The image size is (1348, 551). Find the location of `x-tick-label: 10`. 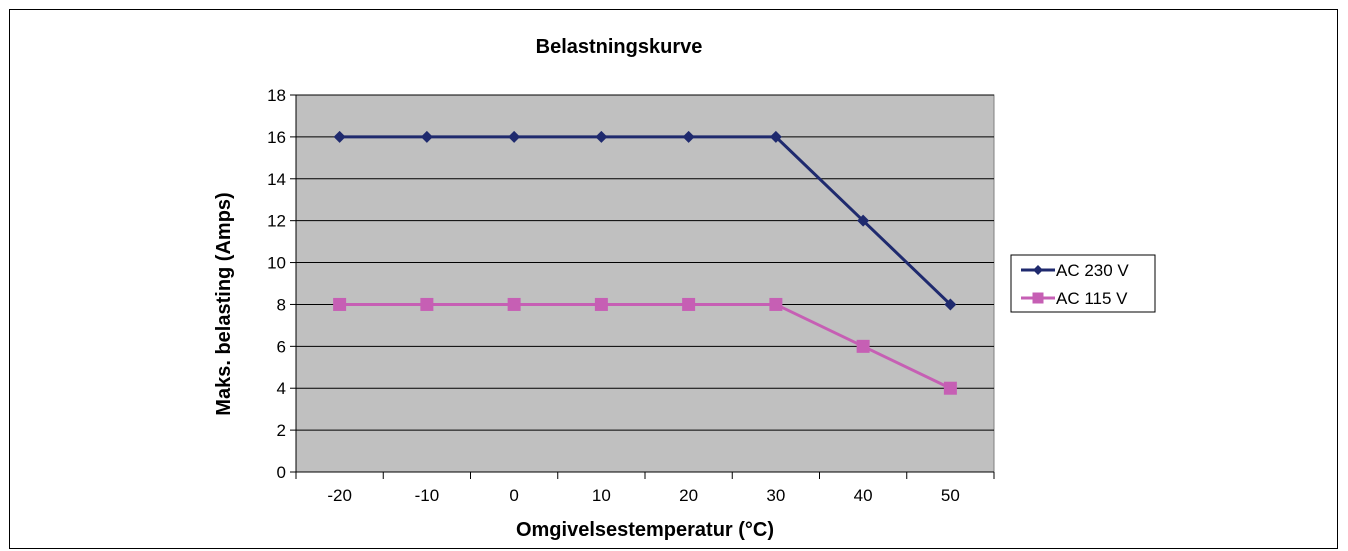

x-tick-label: 10 is located at coordinates (601, 495).